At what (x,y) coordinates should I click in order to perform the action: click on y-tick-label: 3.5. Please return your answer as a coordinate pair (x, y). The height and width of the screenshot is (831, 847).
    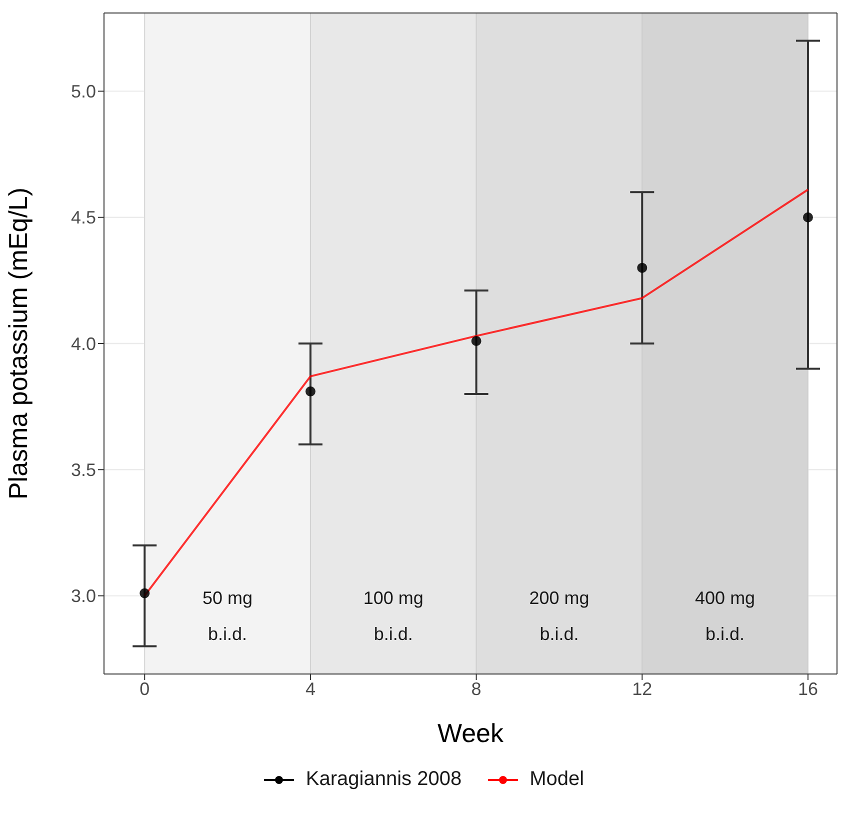
    Looking at the image, I should click on (83, 470).